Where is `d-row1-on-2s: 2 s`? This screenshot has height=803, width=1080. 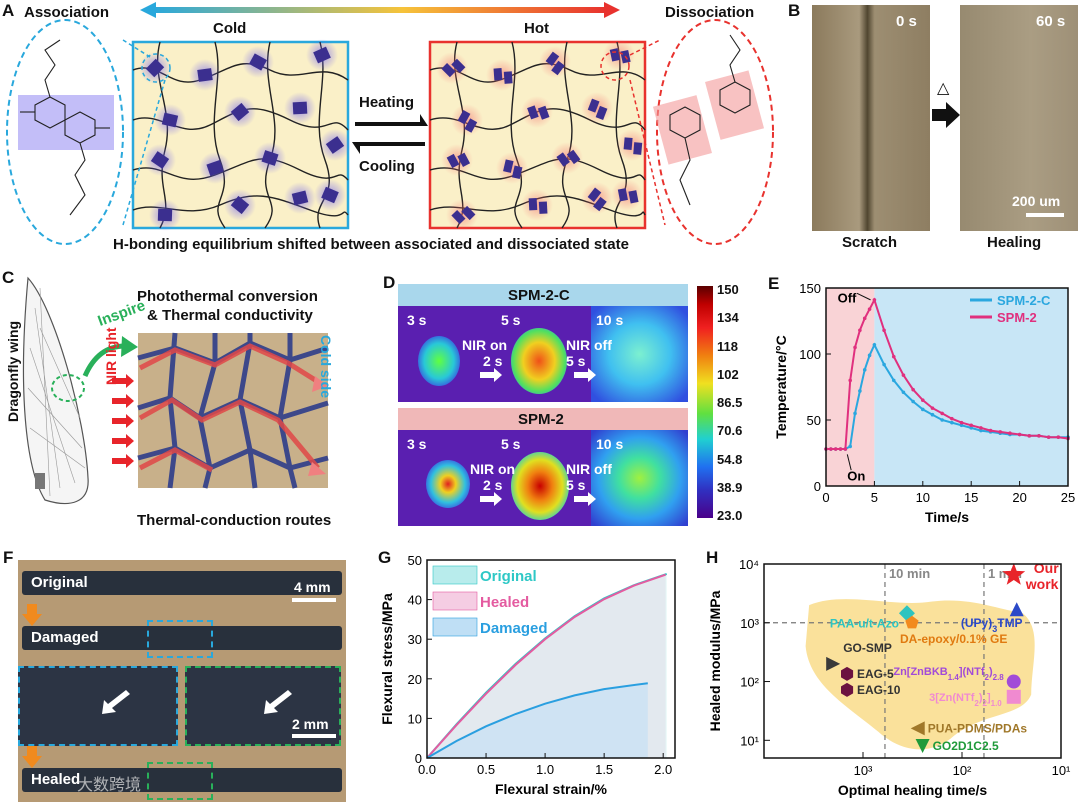
d-row1-on-2s: 2 s is located at coordinates (493, 361).